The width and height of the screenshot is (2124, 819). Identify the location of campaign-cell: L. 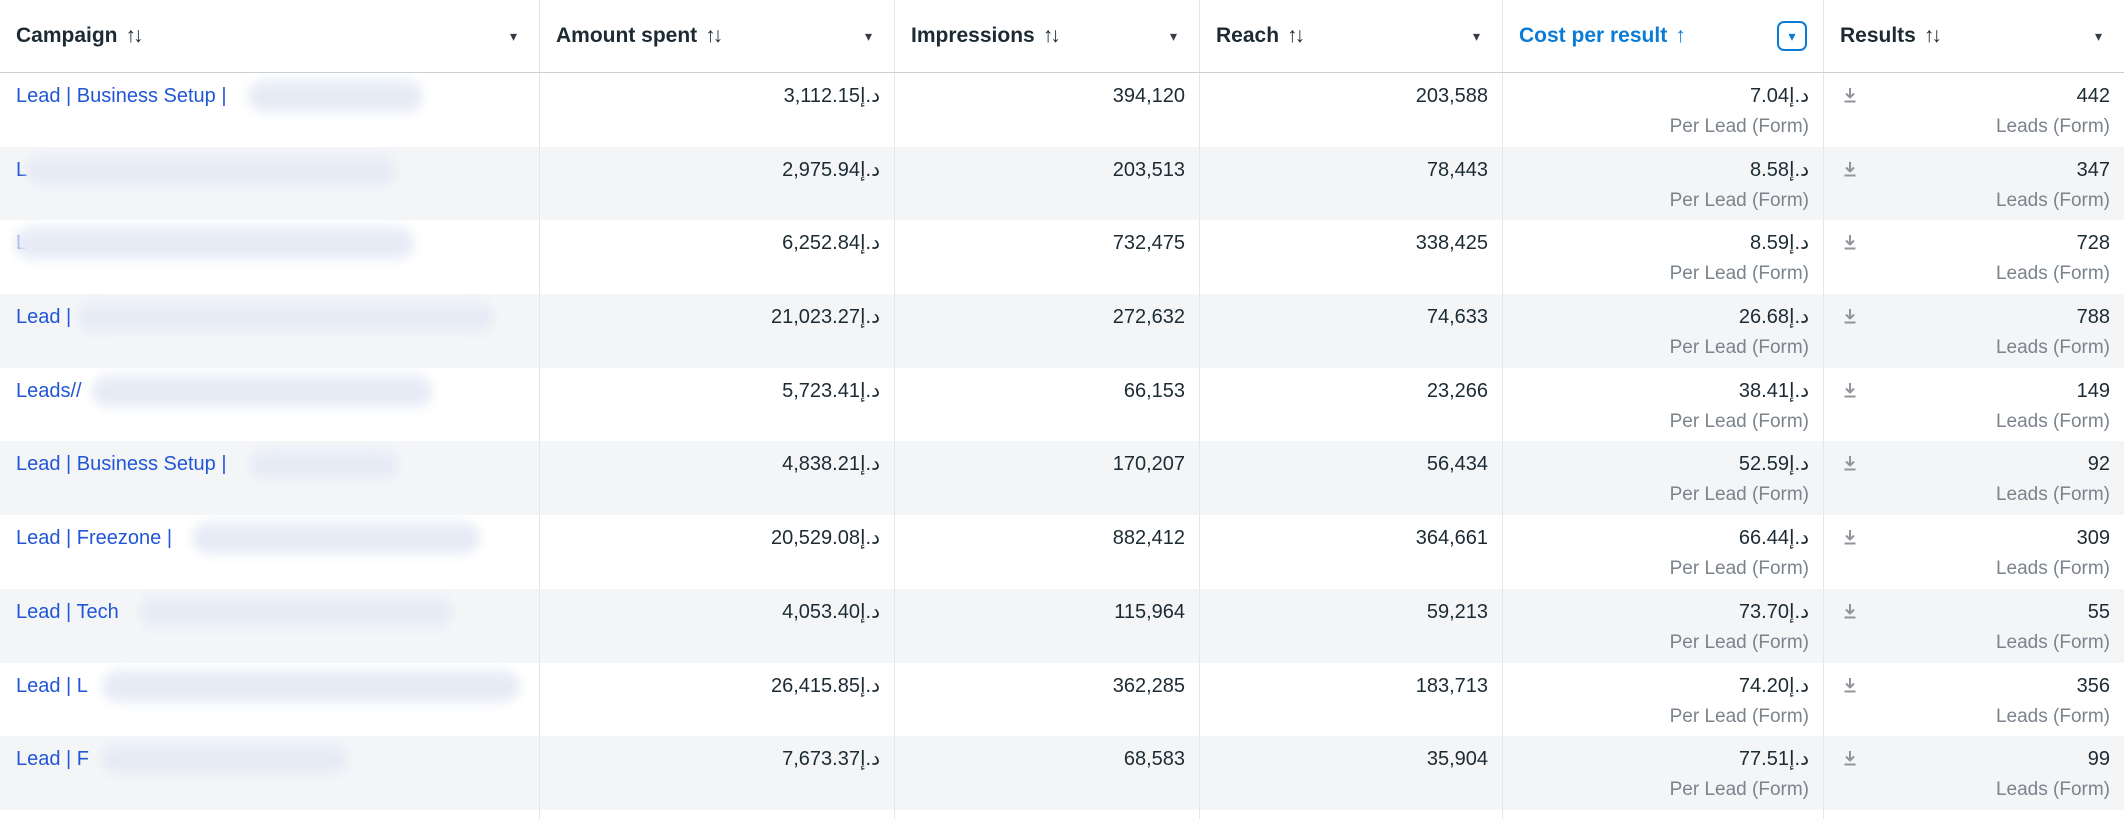
(270, 183).